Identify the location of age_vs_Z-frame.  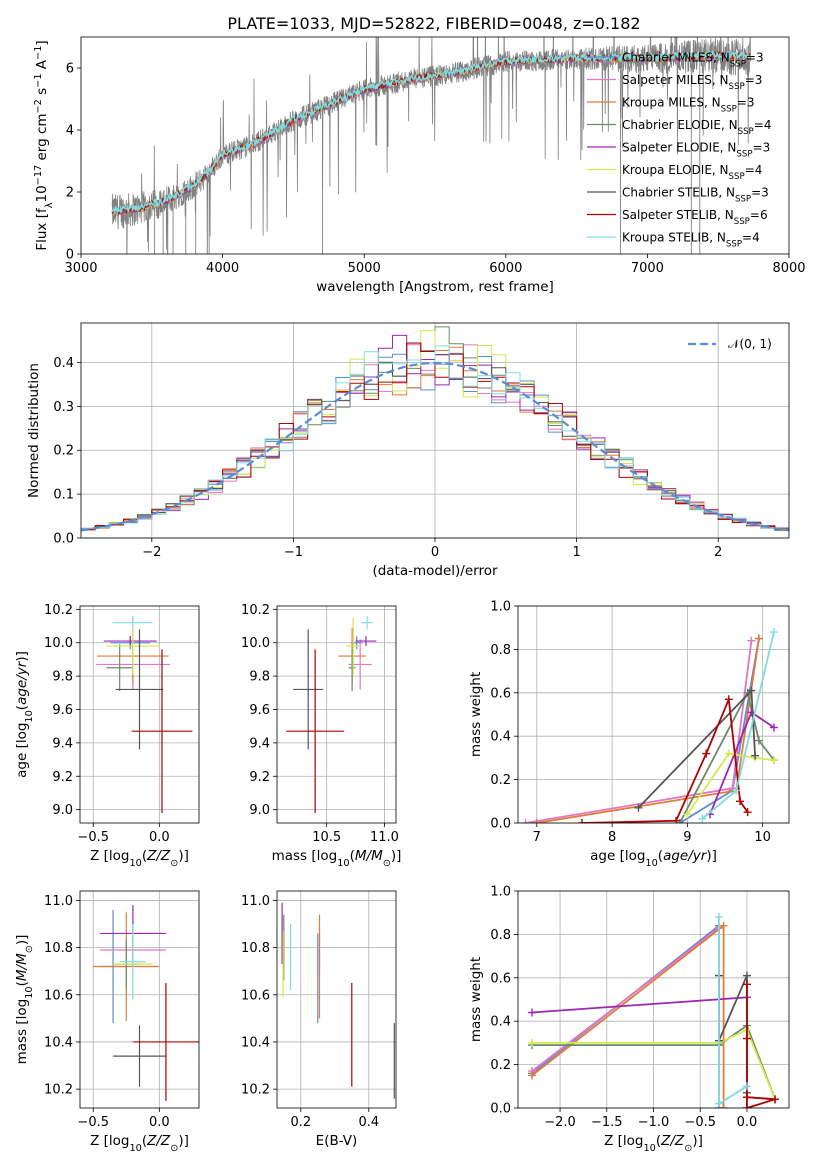
(139, 714).